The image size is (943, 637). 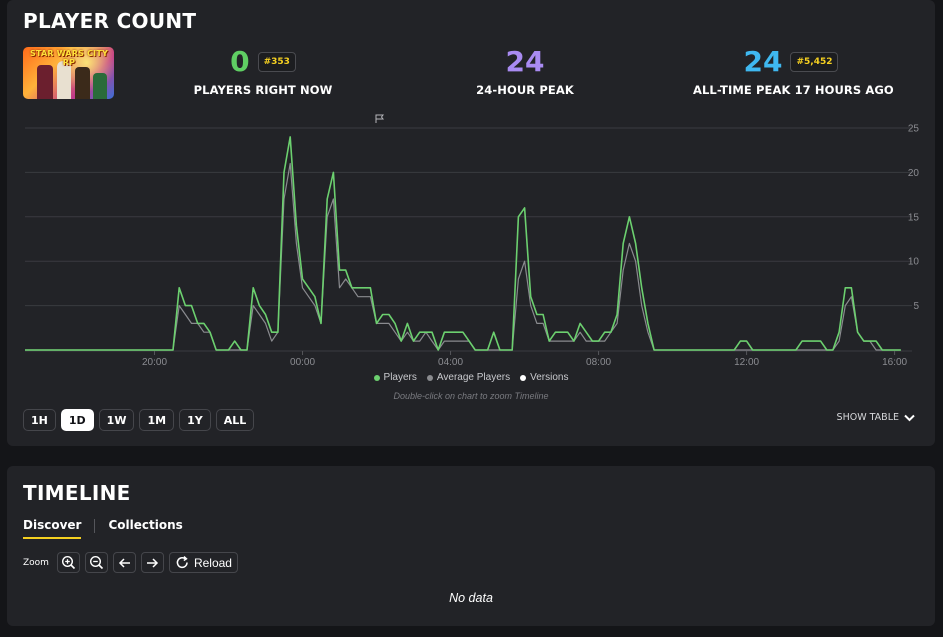 I want to click on legend-average-players: Average Players, so click(x=468, y=377).